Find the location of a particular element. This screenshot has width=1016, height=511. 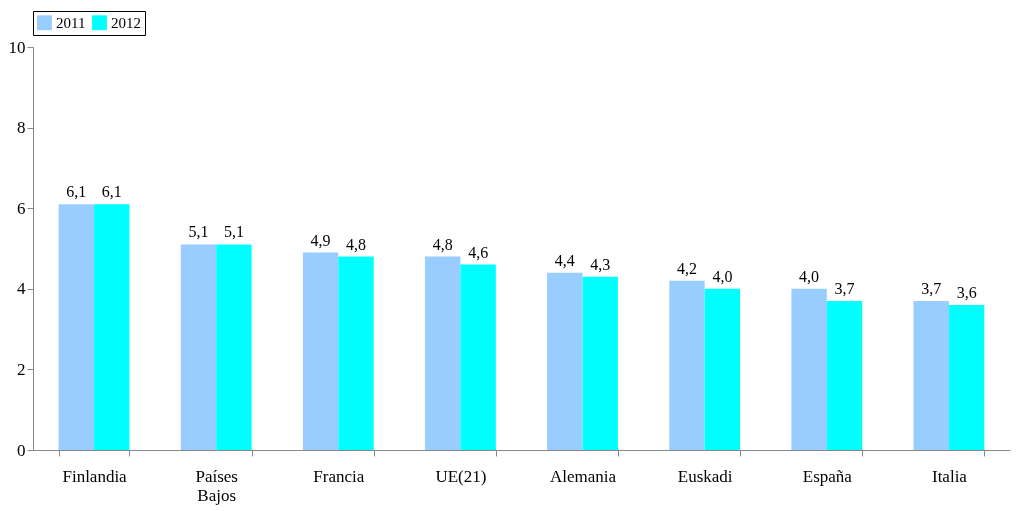

legend-label: 2011 is located at coordinates (71, 22).